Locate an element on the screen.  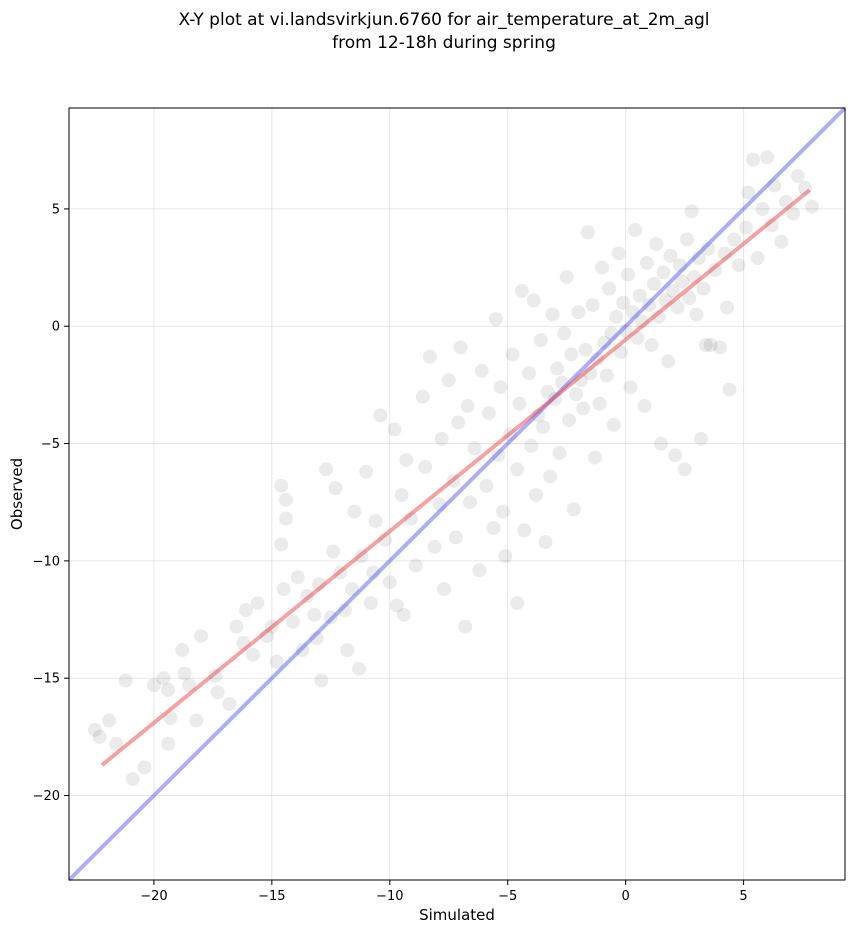
x-tick-label: −5 is located at coordinates (507, 896).